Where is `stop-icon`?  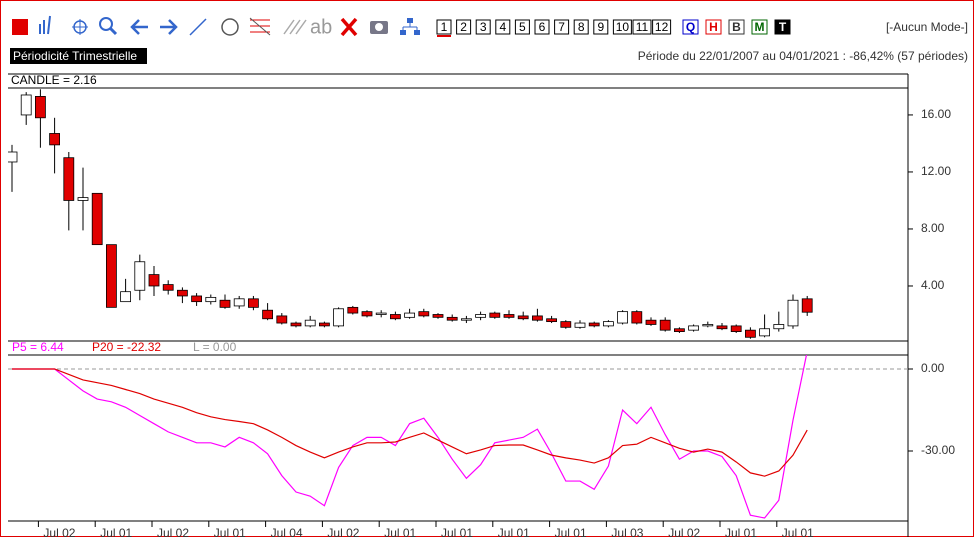
stop-icon is located at coordinates (20, 27).